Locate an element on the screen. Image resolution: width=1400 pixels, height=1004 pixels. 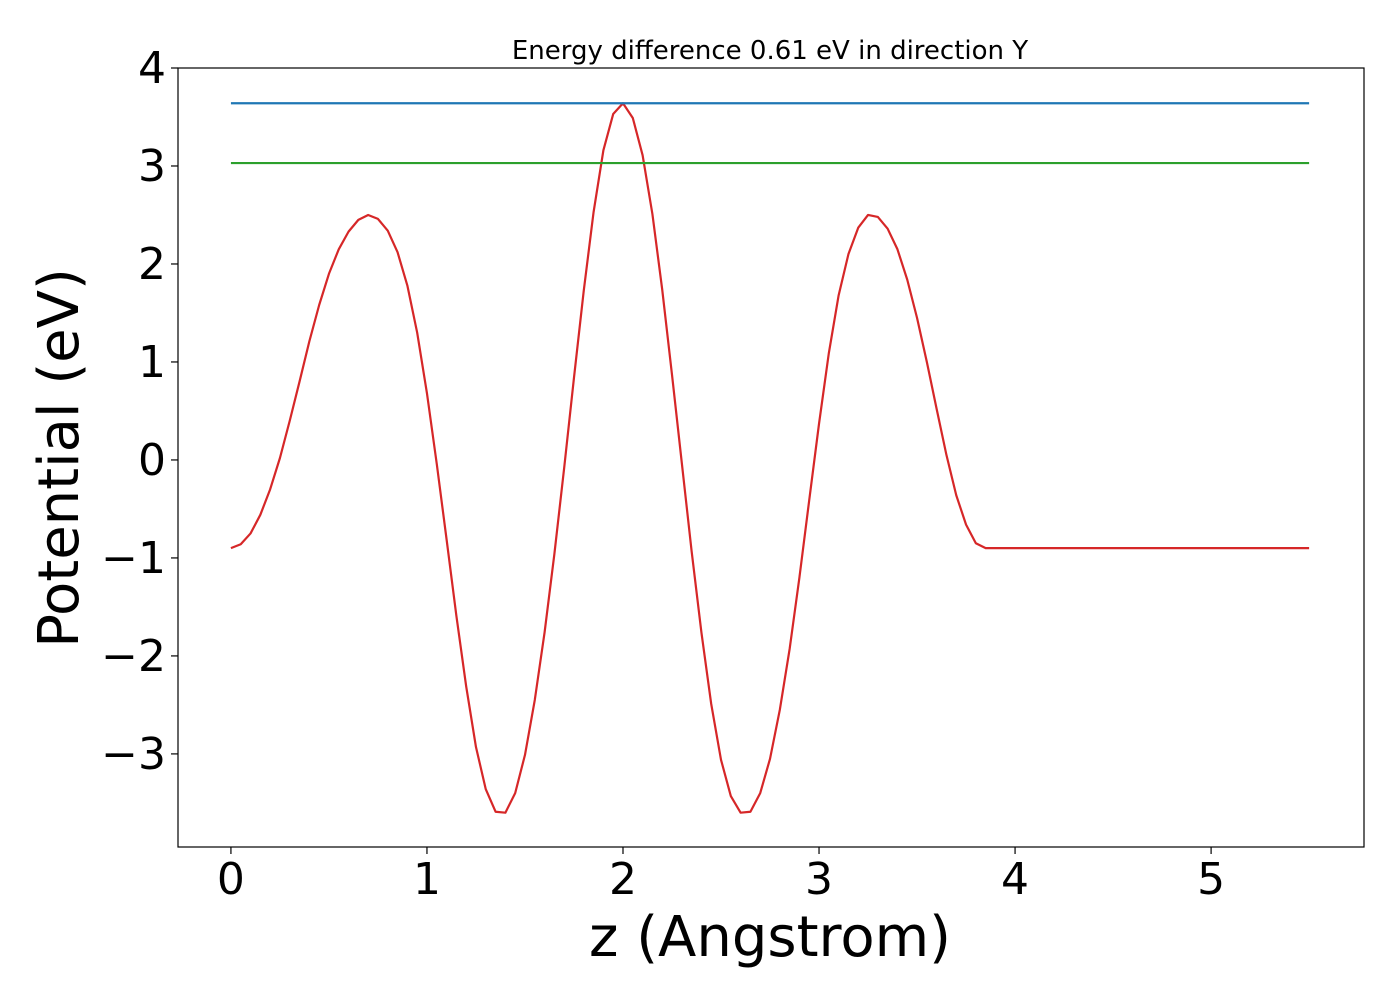
x-tick-label: 4 is located at coordinates (1015, 879).